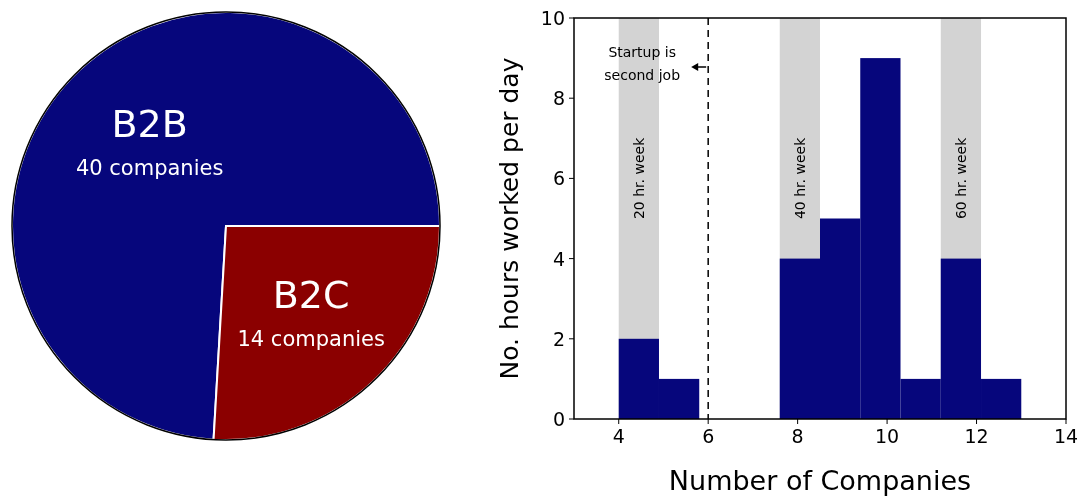  Describe the element at coordinates (558, 178) in the screenshot. I see `y-tick-label: 6` at that location.